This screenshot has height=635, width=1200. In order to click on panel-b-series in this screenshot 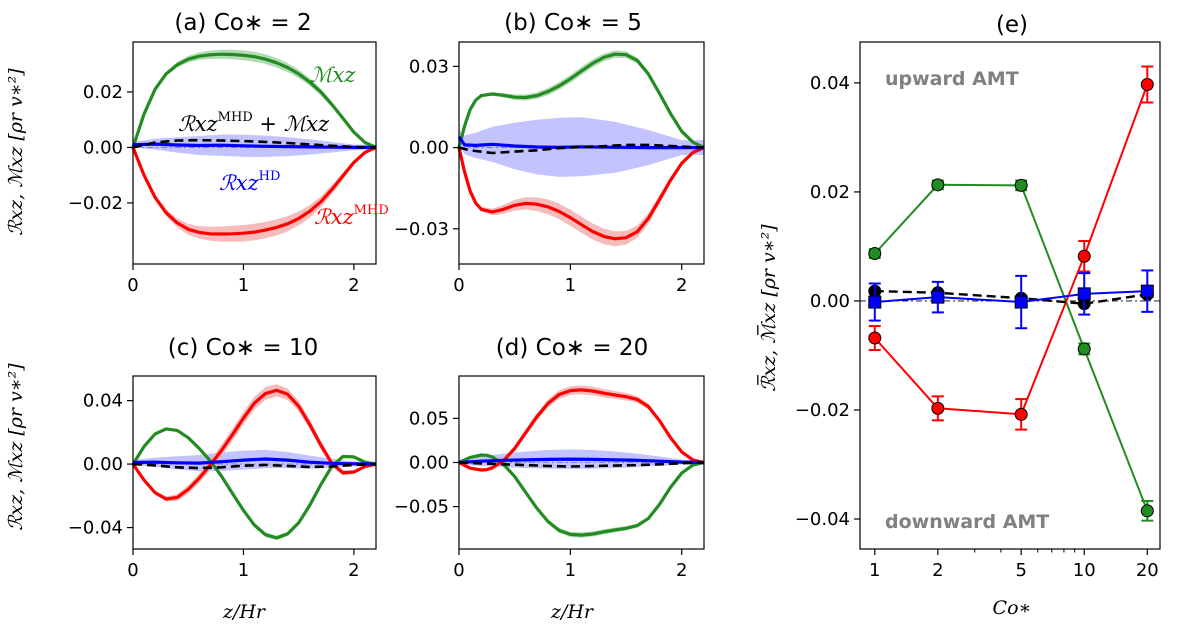, I will do `click(581, 148)`.